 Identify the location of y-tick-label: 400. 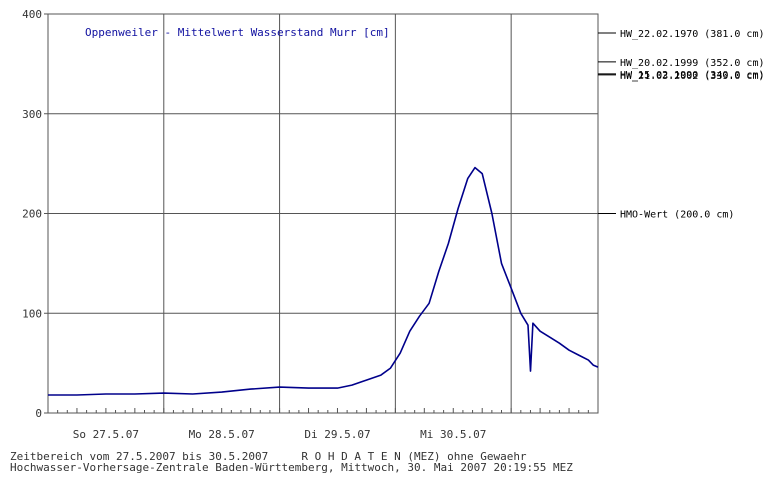
(32, 14).